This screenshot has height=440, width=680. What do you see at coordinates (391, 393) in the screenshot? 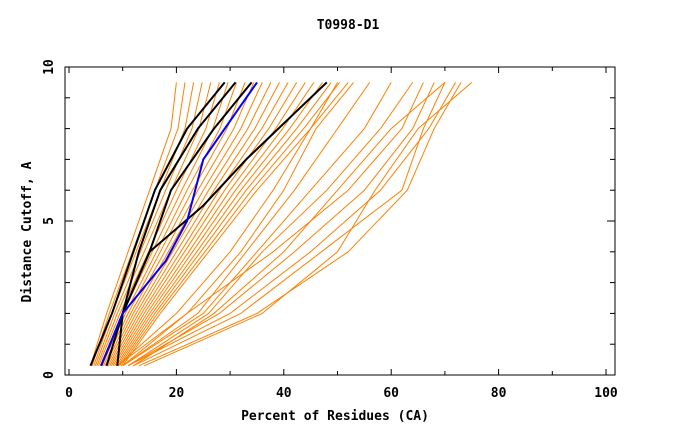
I see `x-tick-label: 60` at bounding box center [391, 393].